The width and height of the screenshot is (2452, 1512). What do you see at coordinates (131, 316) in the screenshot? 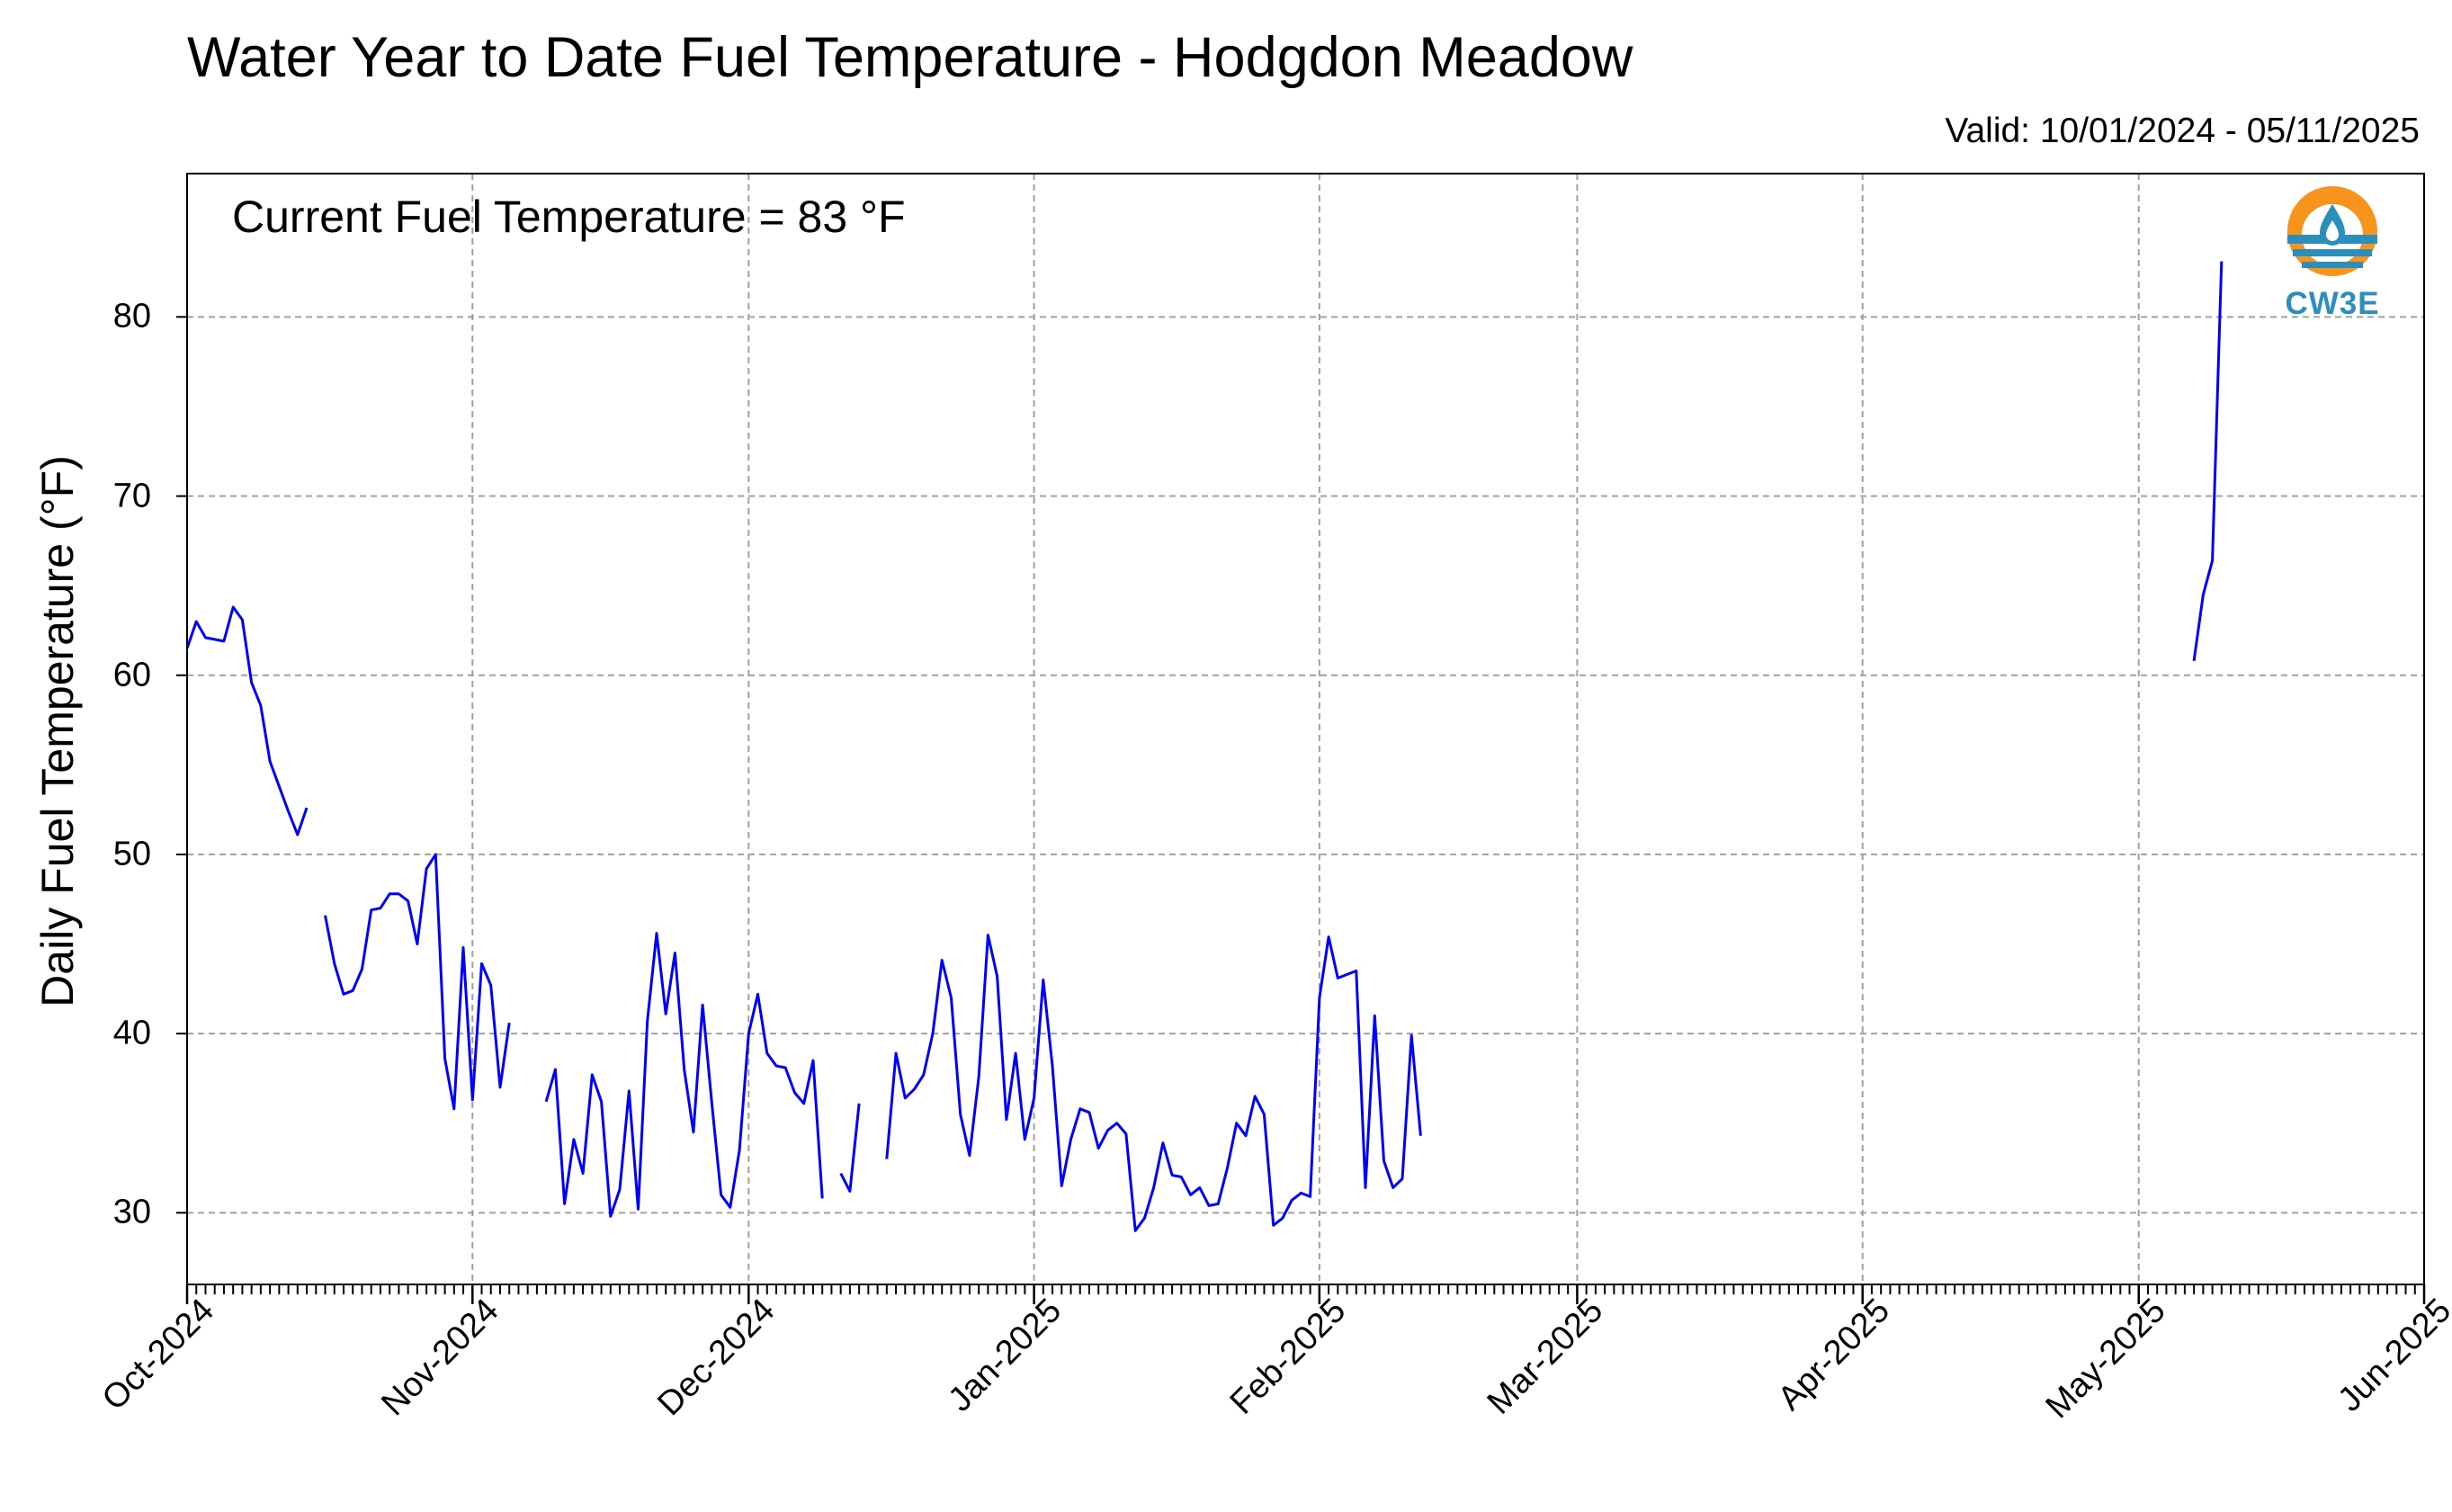
I see `y-tick-label: 80` at bounding box center [131, 316].